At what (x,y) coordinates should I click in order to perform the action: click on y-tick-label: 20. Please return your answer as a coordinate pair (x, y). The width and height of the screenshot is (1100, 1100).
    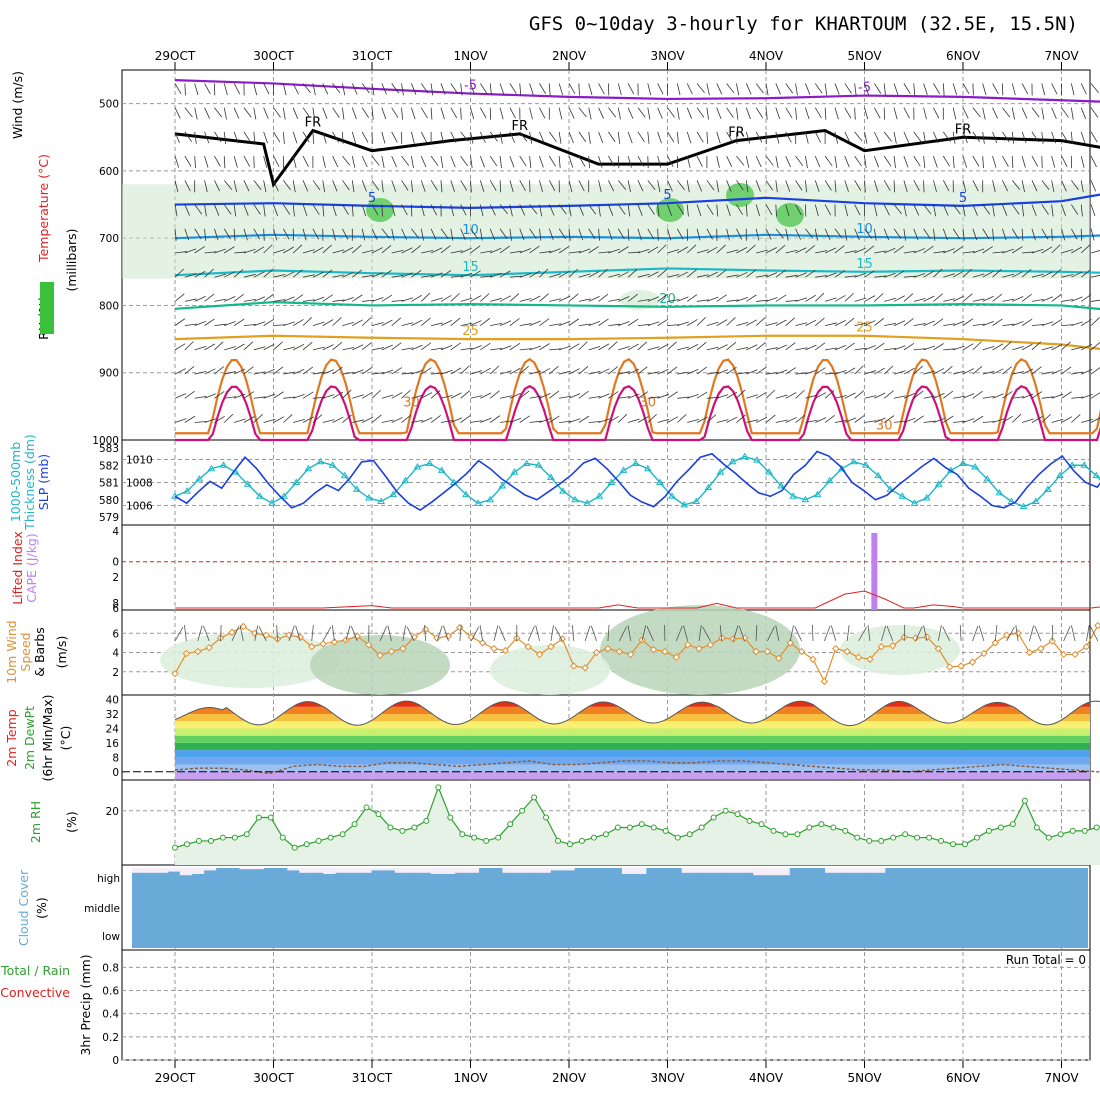
    Looking at the image, I should click on (112, 812).